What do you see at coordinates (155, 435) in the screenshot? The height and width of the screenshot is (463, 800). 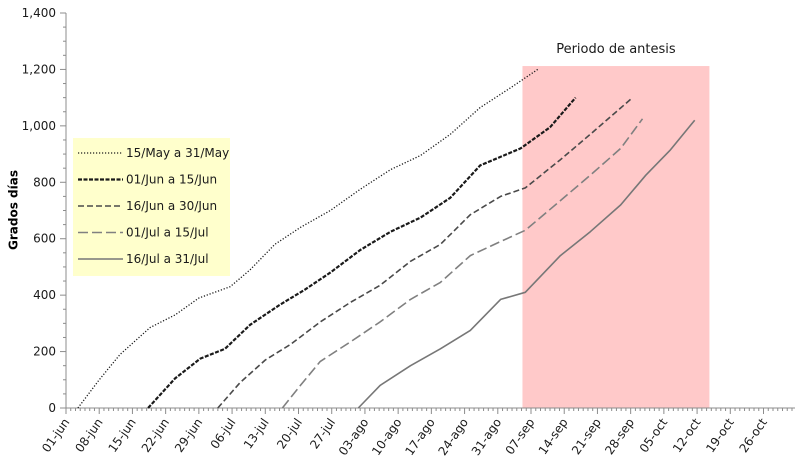 I see `x-tick-label: 22-jun` at bounding box center [155, 435].